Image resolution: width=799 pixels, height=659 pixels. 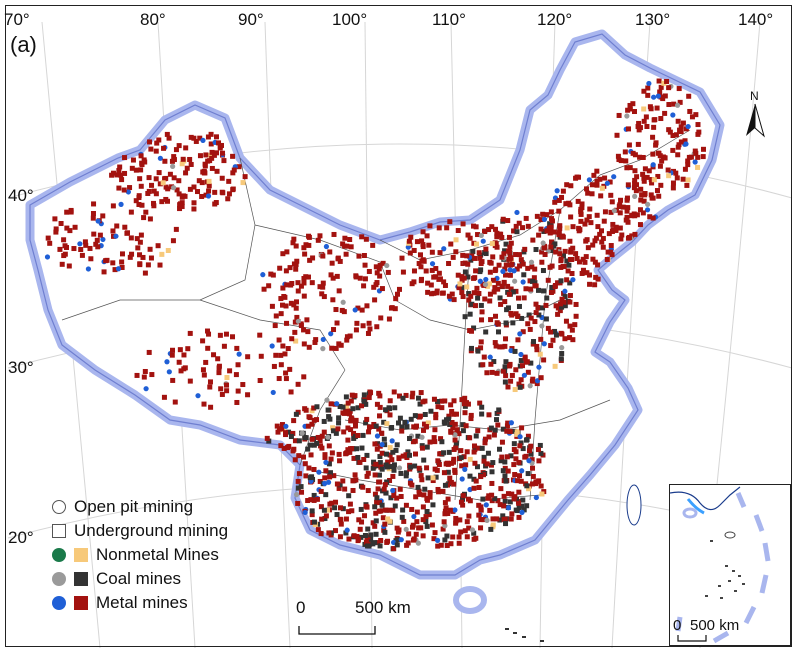 What do you see at coordinates (59, 603) in the screenshot?
I see `metal-circle-icon` at bounding box center [59, 603].